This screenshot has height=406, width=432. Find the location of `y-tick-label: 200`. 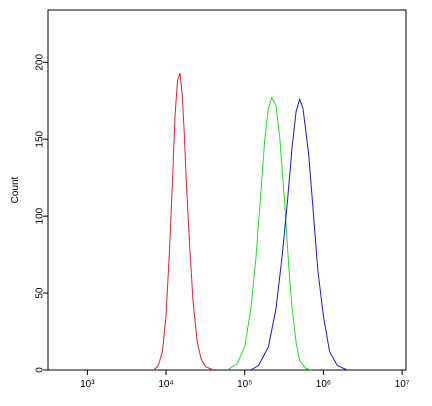

y-tick-label: 200 is located at coordinates (40, 62).